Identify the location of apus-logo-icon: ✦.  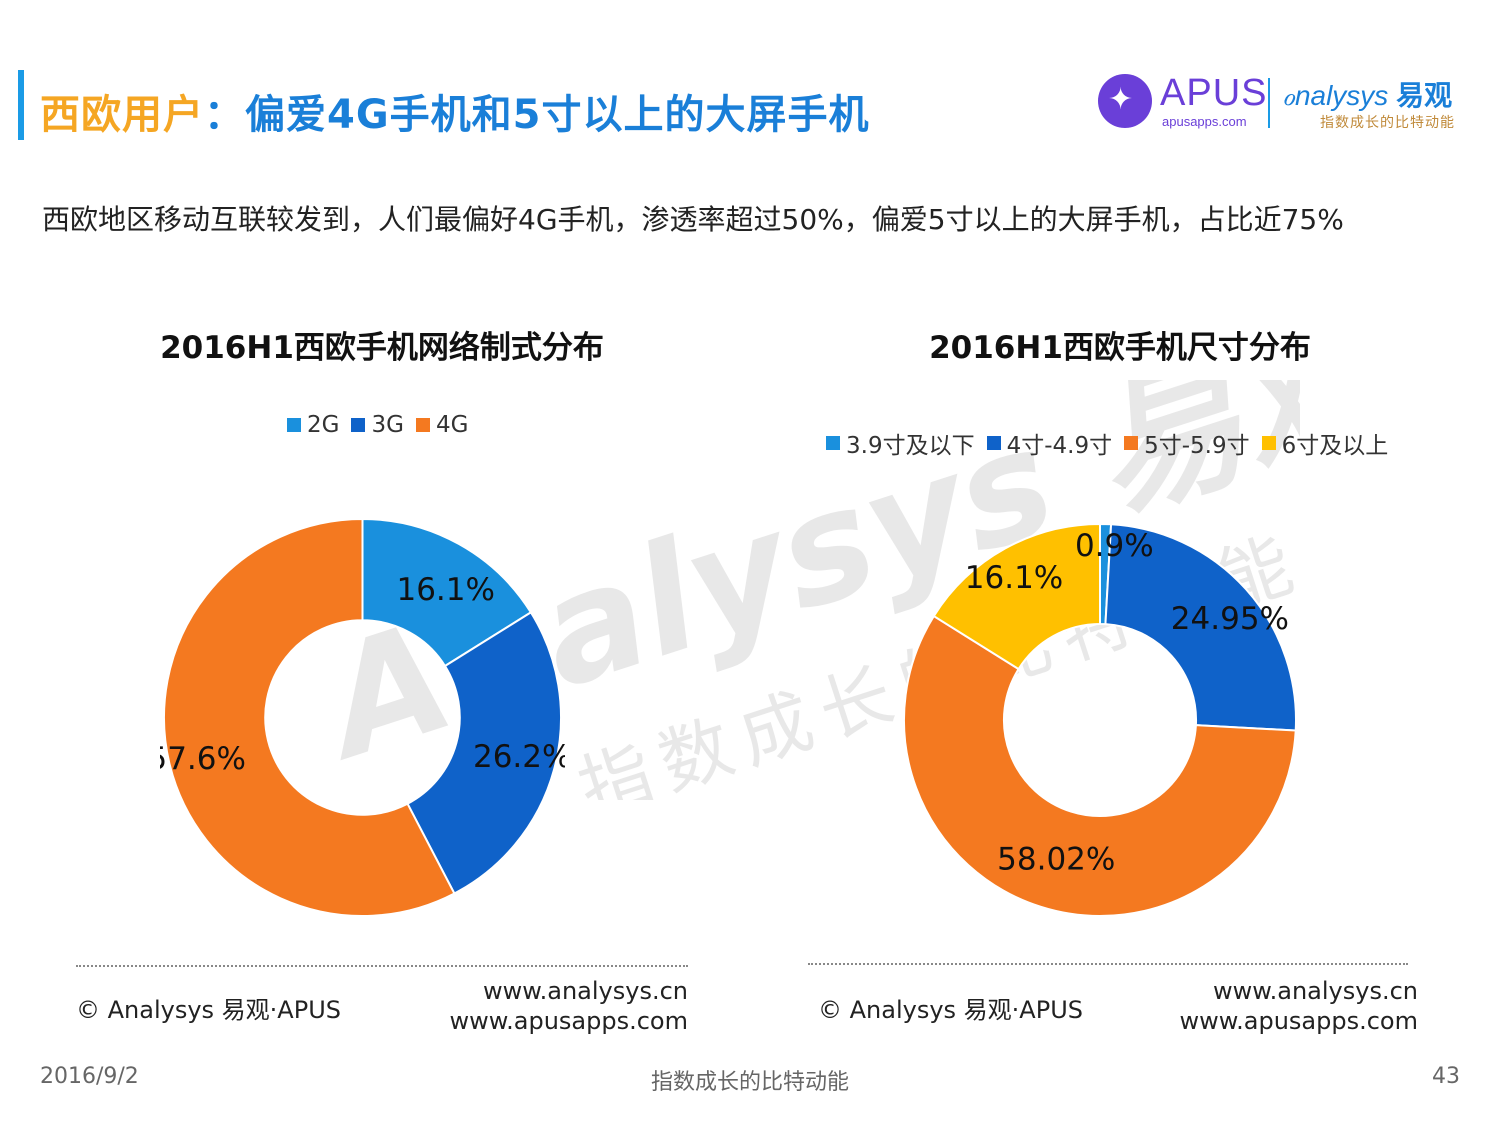
(1125, 101).